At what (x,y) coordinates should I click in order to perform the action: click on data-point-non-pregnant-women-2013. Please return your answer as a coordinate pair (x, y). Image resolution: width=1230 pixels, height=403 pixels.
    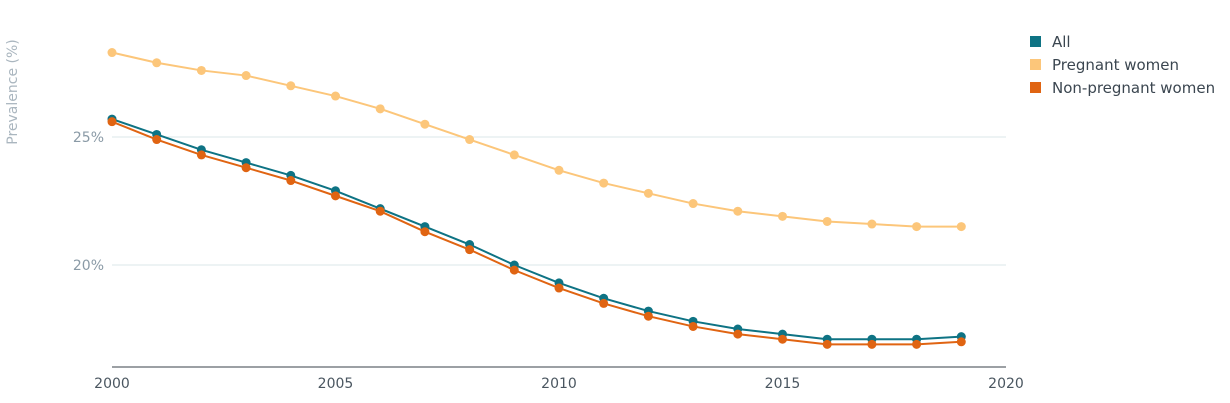
    Looking at the image, I should click on (693, 326).